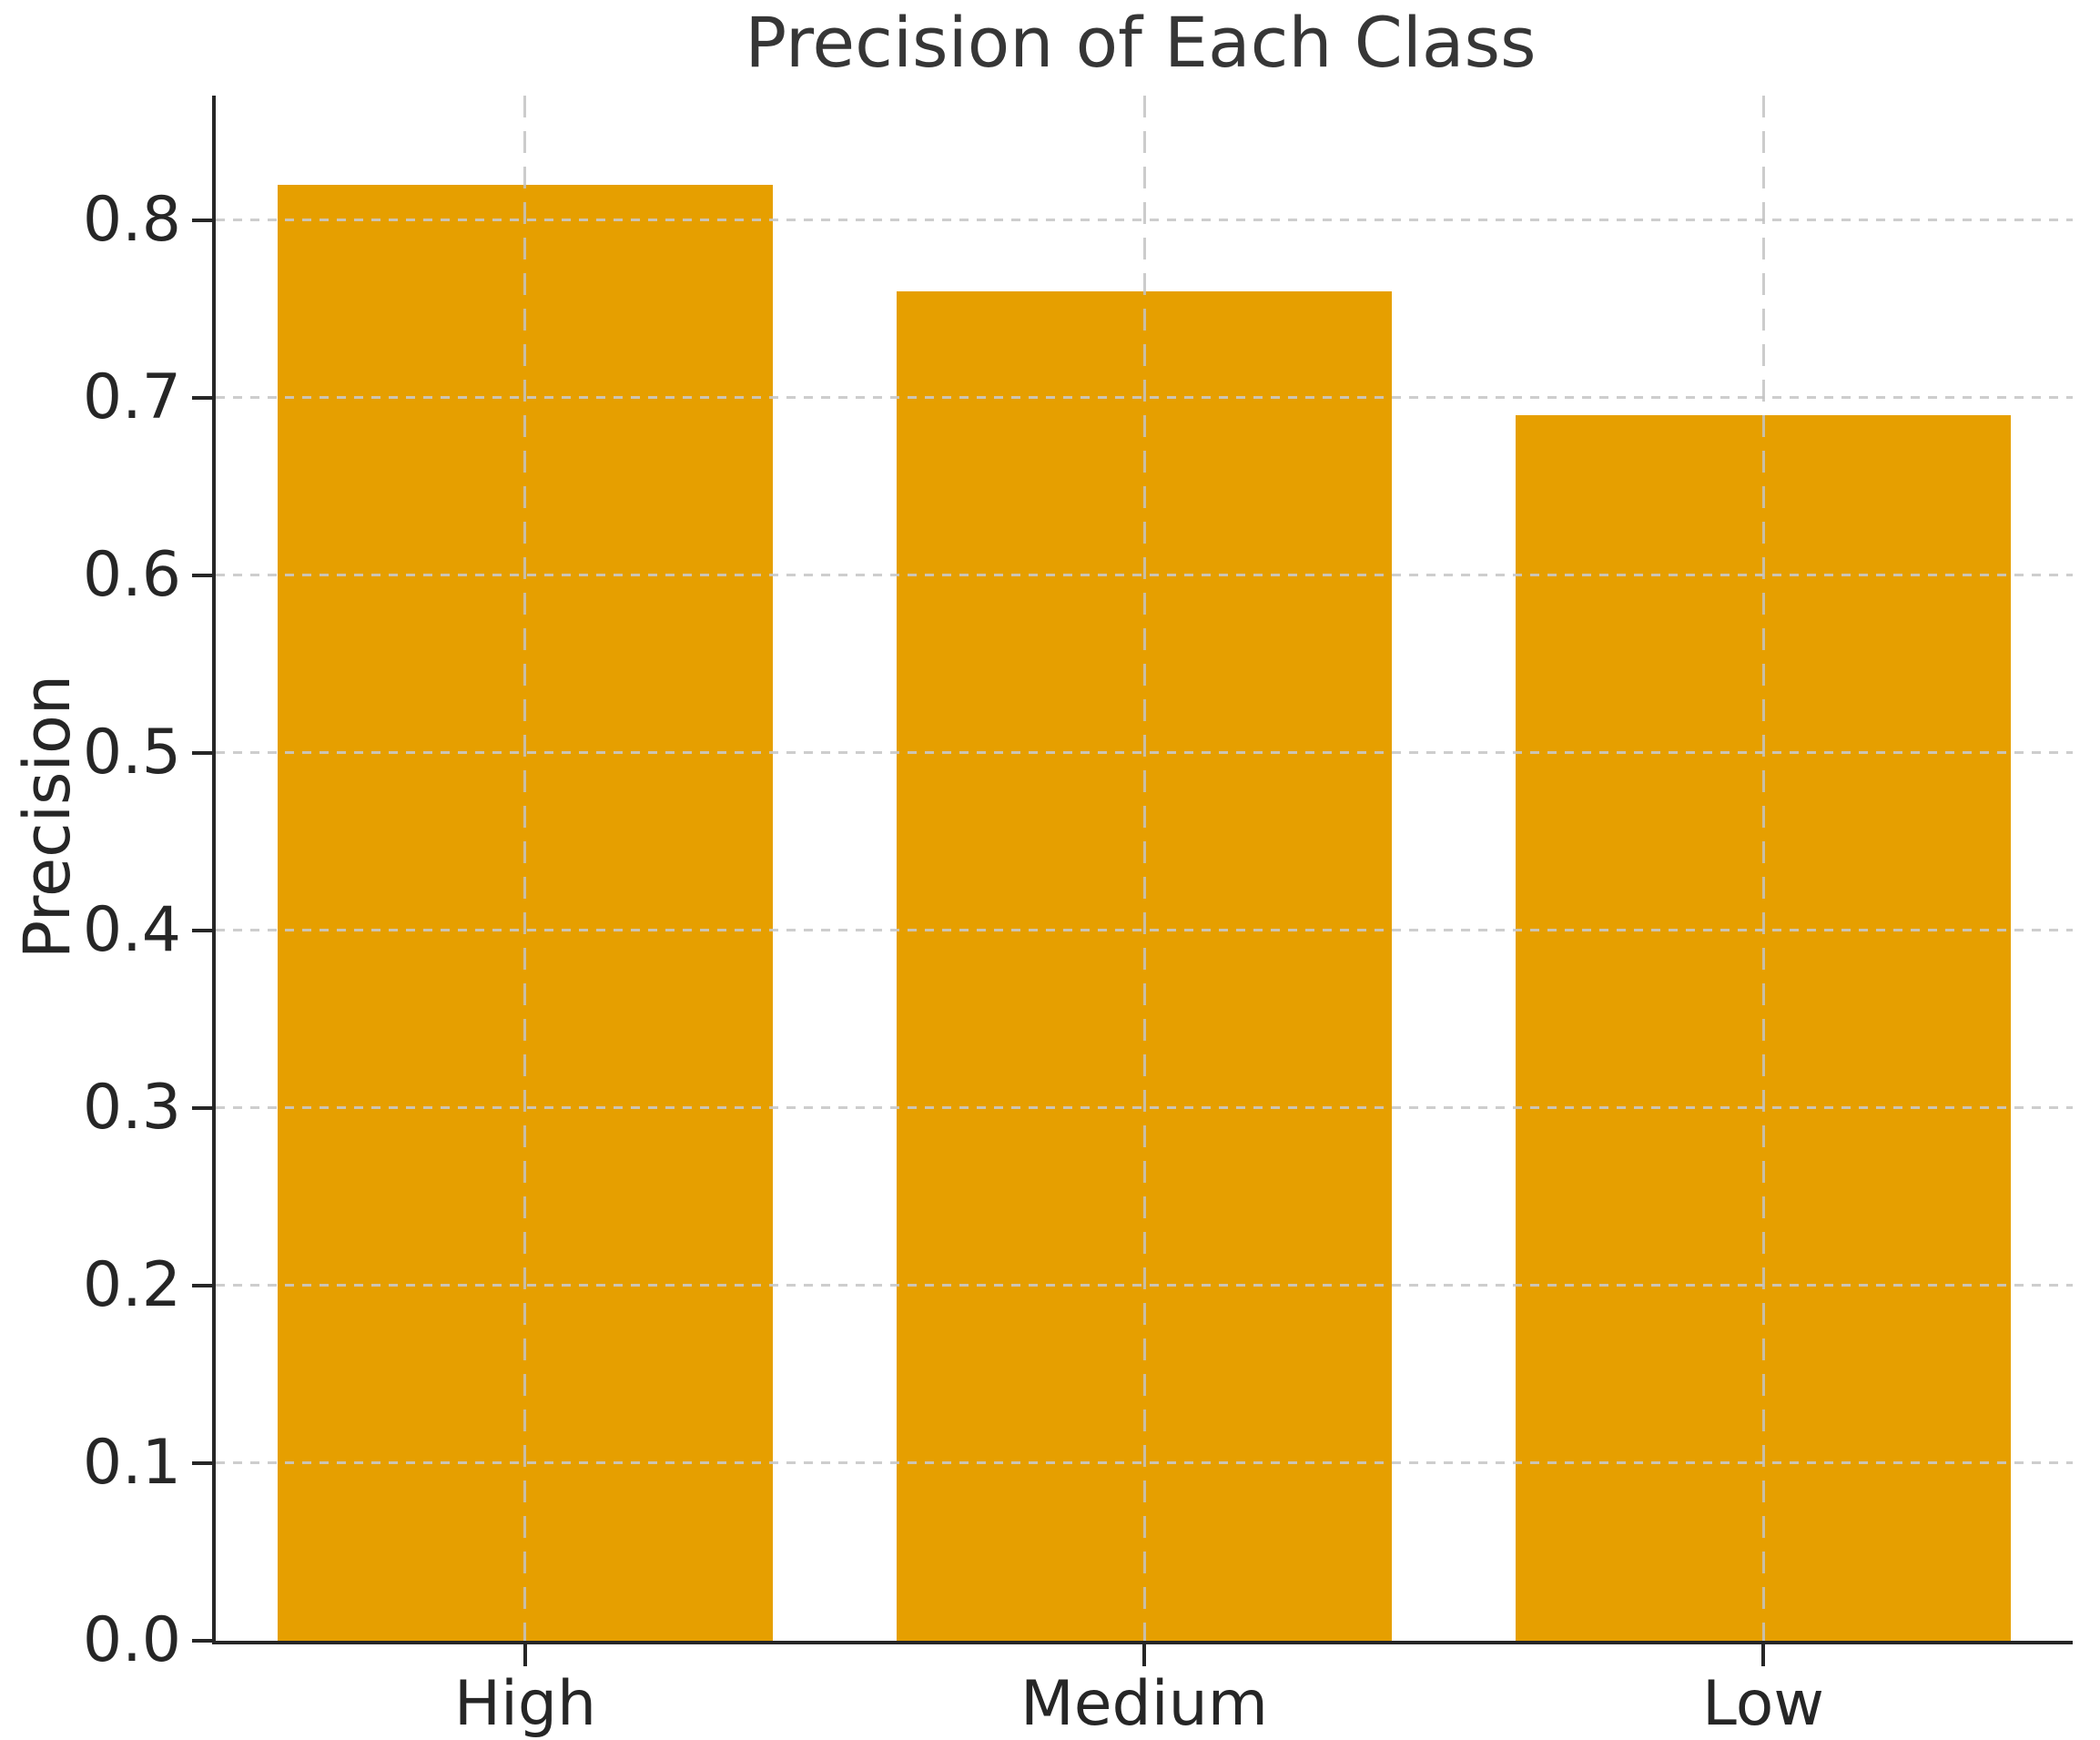 This screenshot has height=1740, width=2100. I want to click on chart-title: Precision of Each Class, so click(1141, 42).